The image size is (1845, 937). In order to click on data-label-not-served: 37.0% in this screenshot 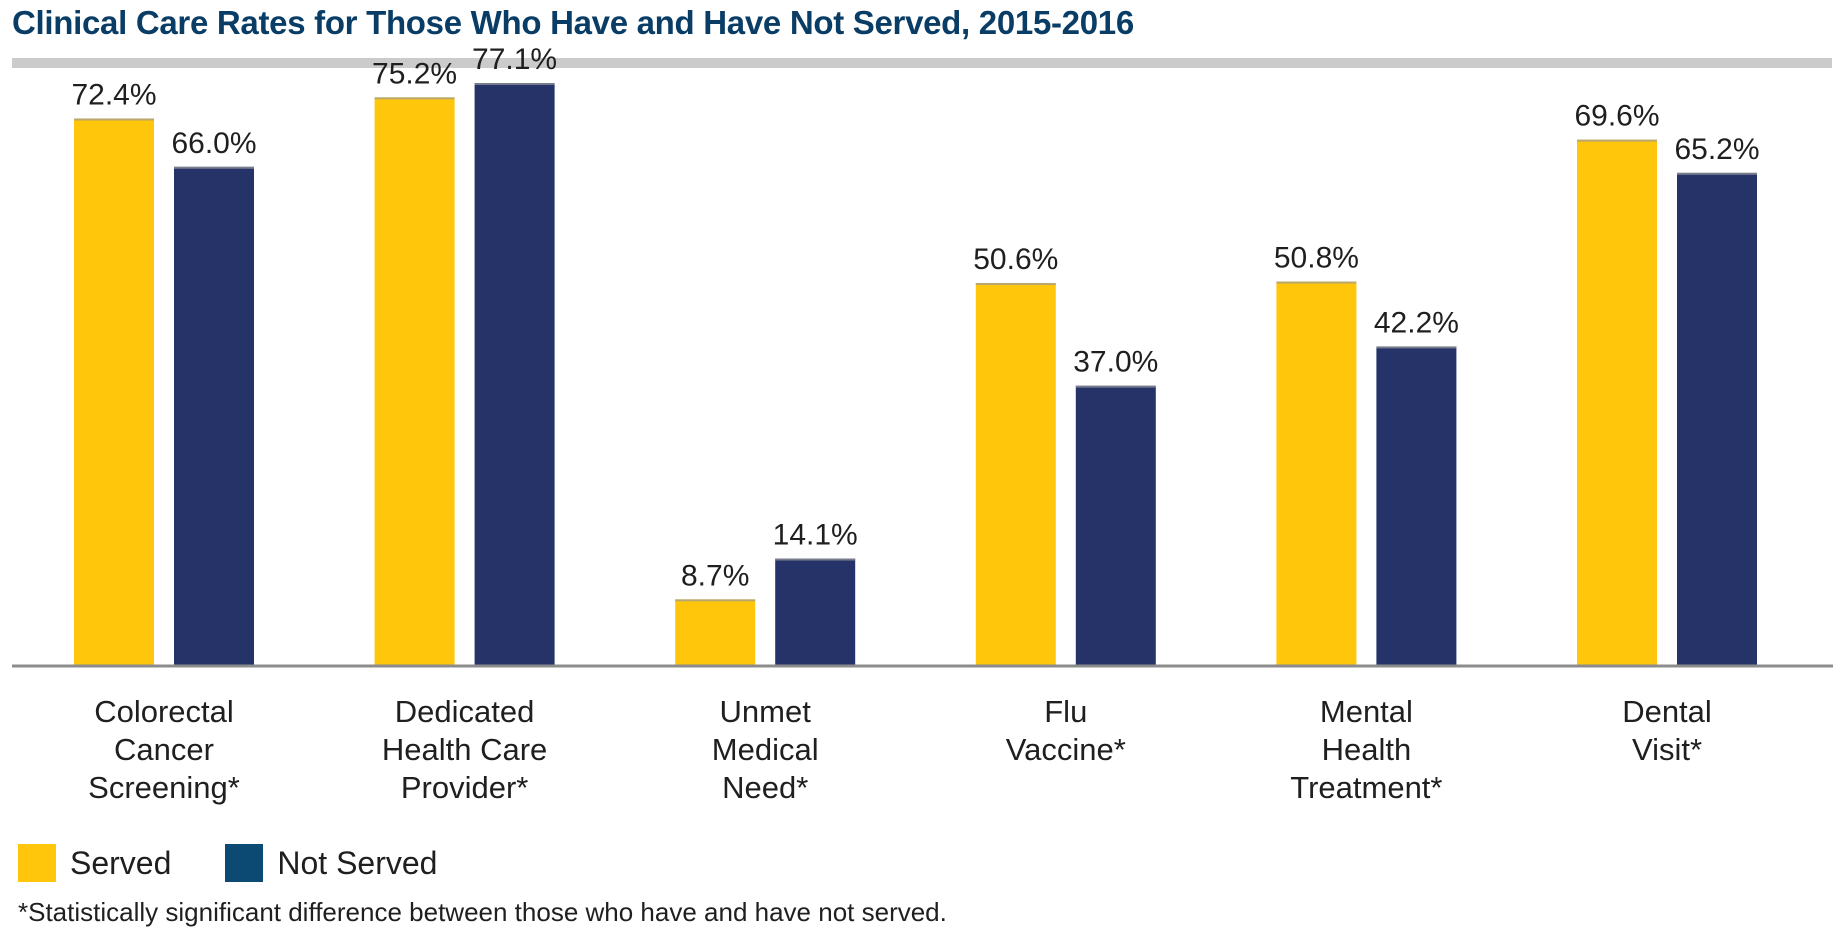, I will do `click(1115, 362)`.